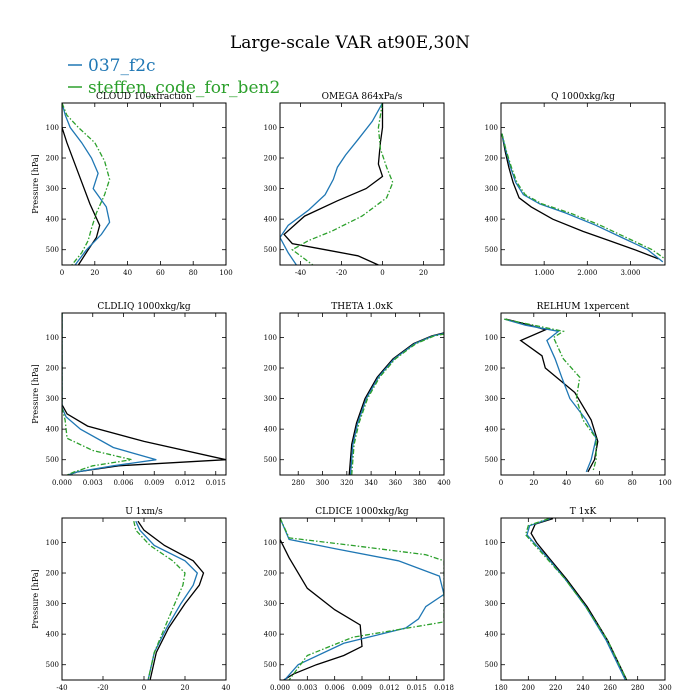 The width and height of the screenshot is (700, 700). Describe the element at coordinates (270, 460) in the screenshot. I see `panel-4-ytick-label: 500` at that location.